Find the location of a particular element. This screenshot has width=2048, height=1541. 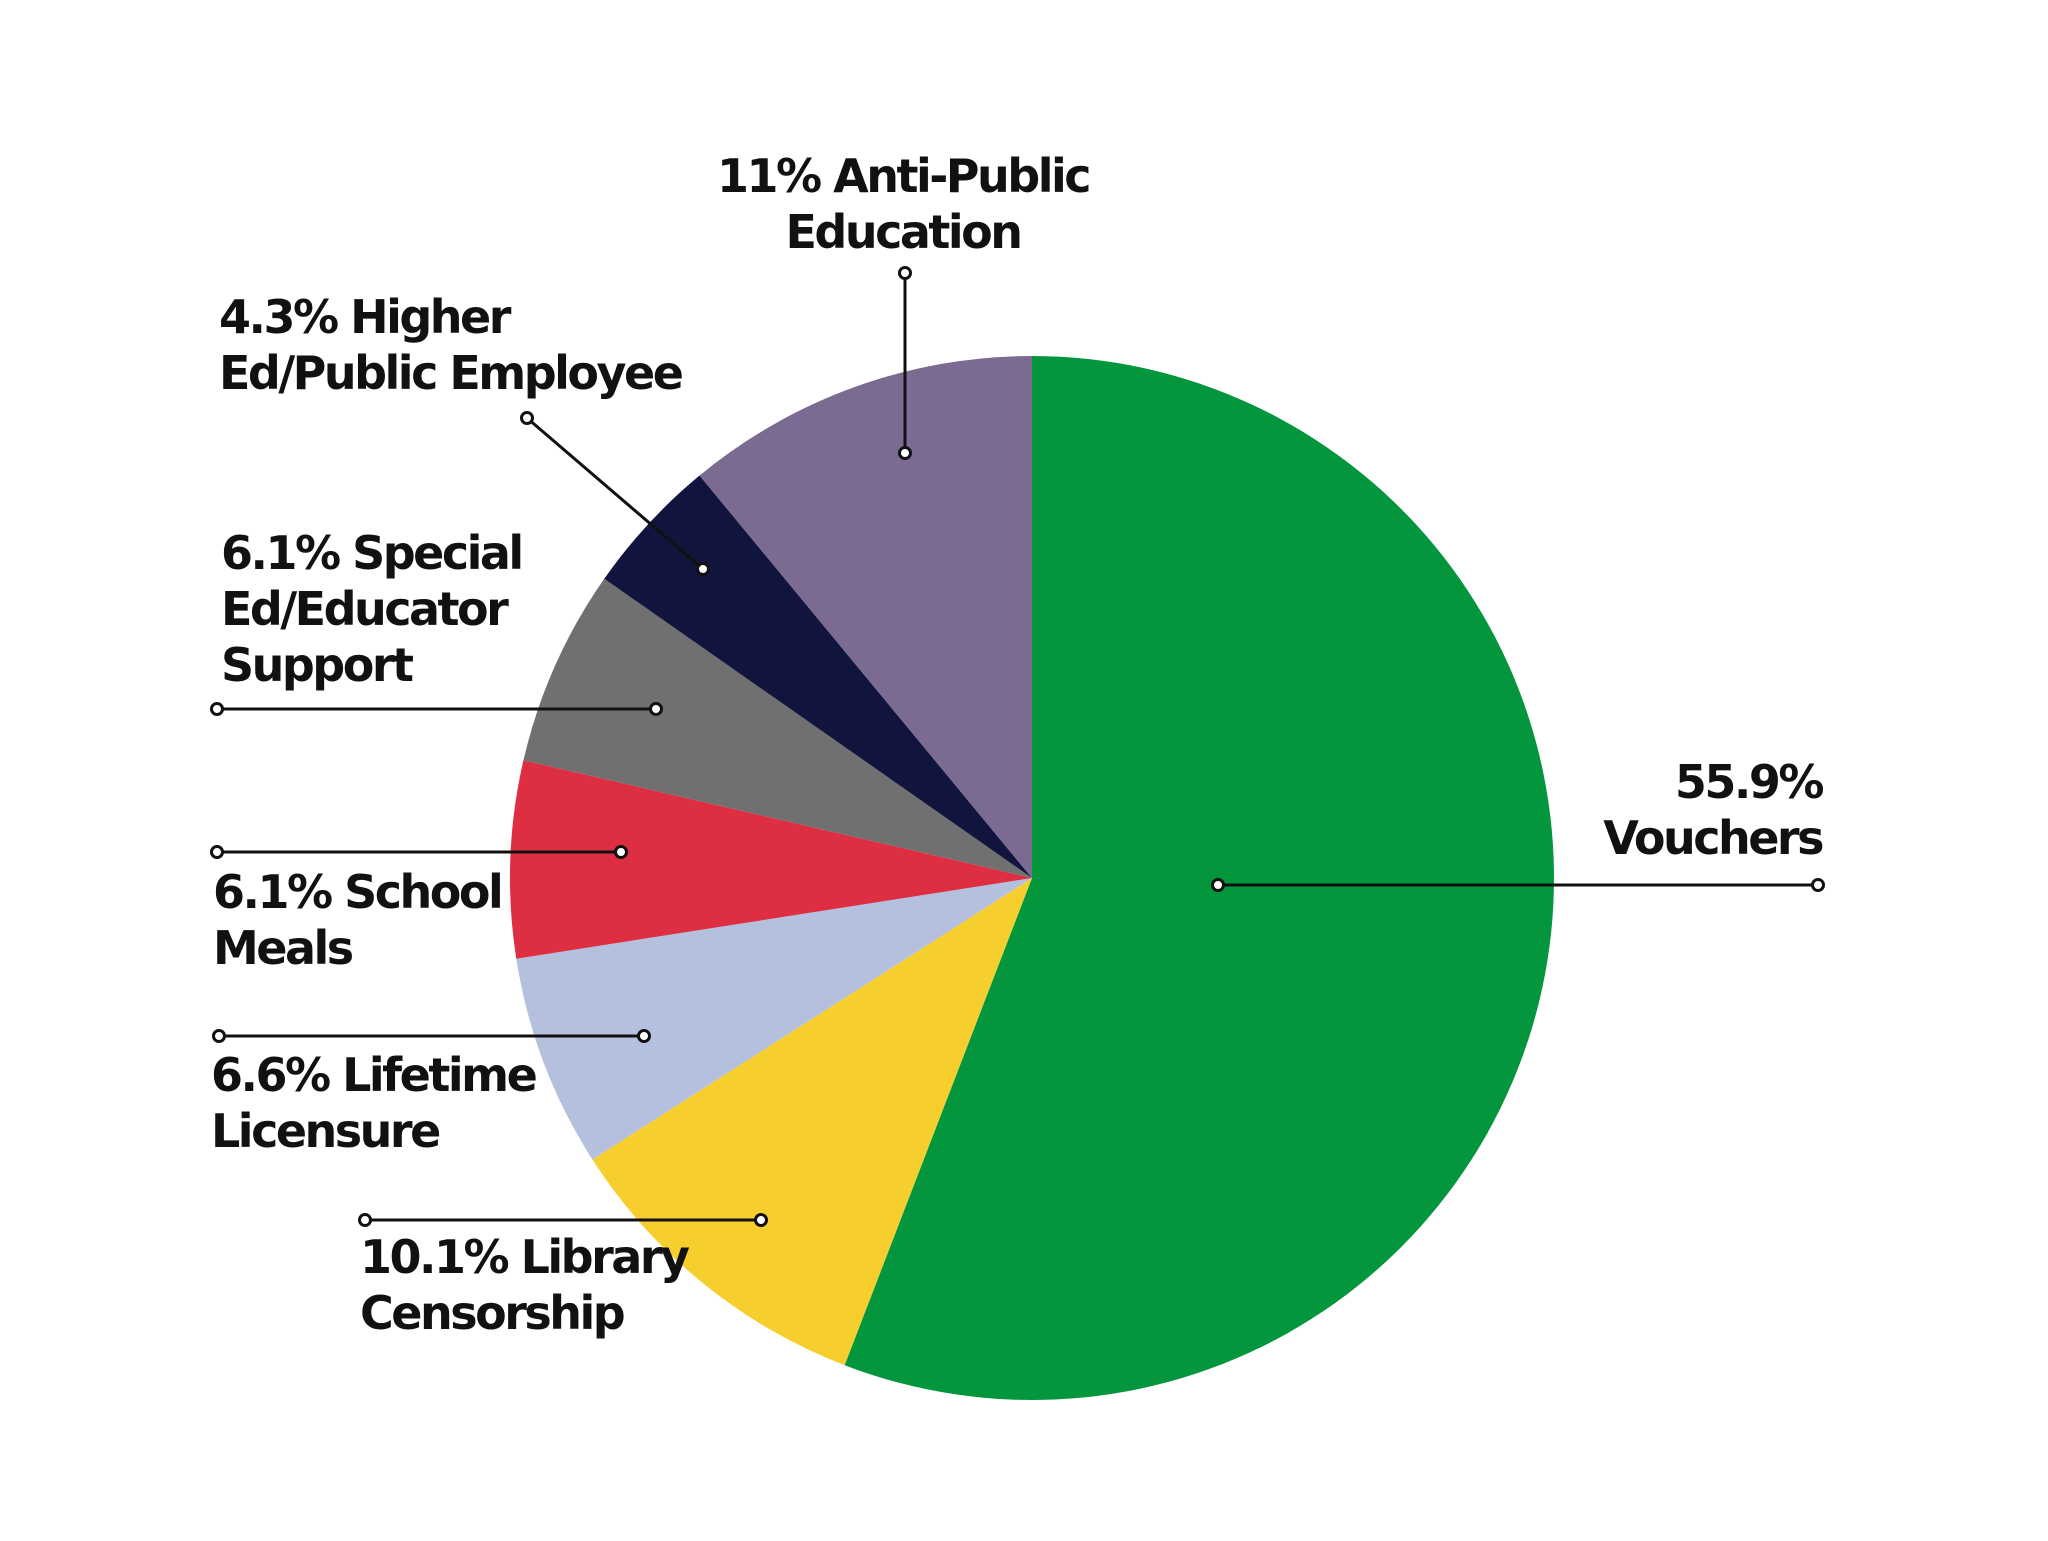

slice-label-vouchers: 55.9% Vouchers is located at coordinates (1713, 810).